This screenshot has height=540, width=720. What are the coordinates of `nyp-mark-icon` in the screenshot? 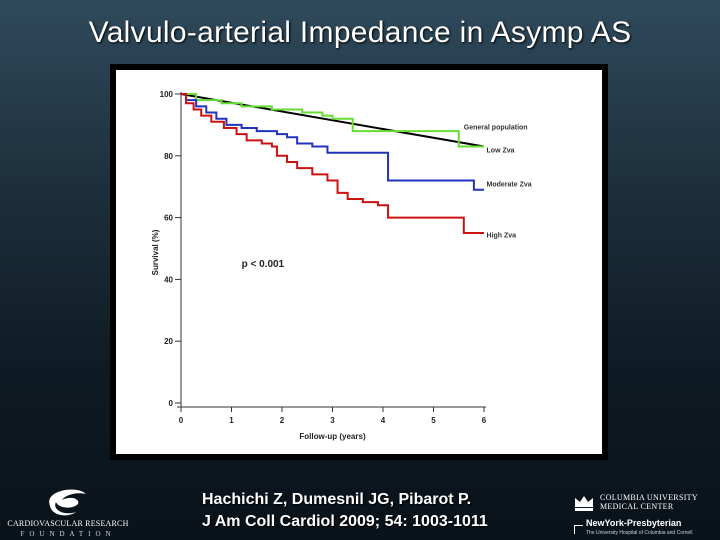 It's located at (578, 529).